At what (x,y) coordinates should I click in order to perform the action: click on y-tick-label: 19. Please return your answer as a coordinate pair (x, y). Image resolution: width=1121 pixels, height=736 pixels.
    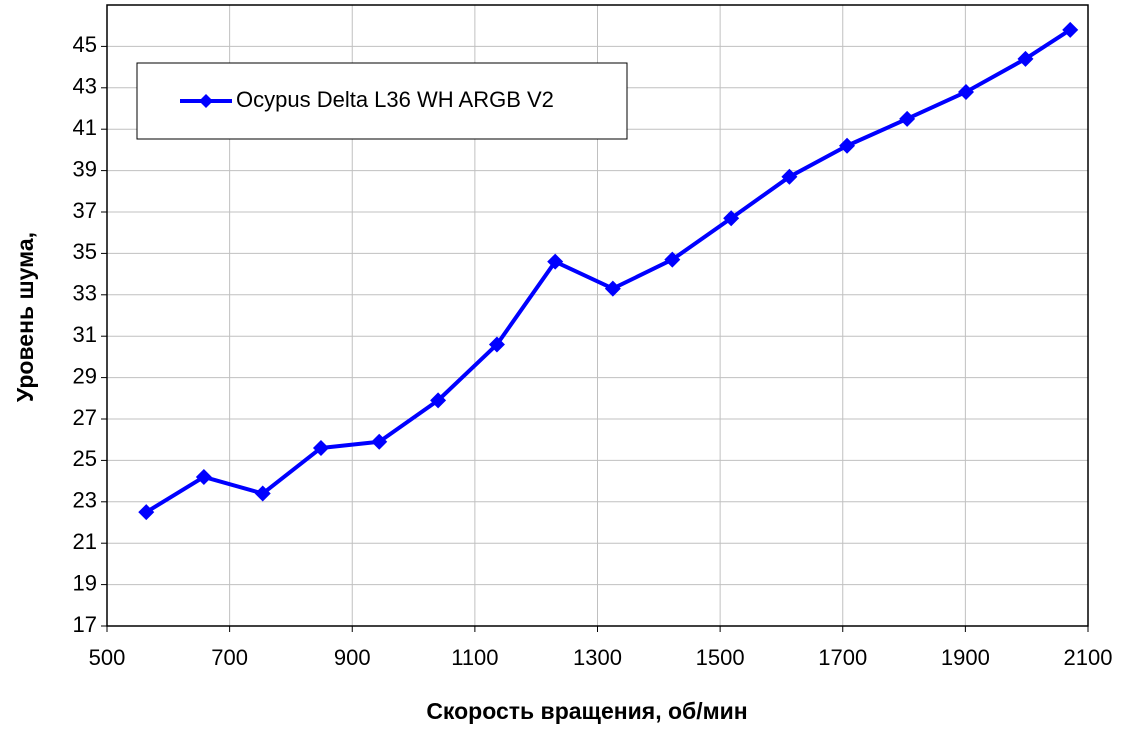
    Looking at the image, I should click on (85, 582).